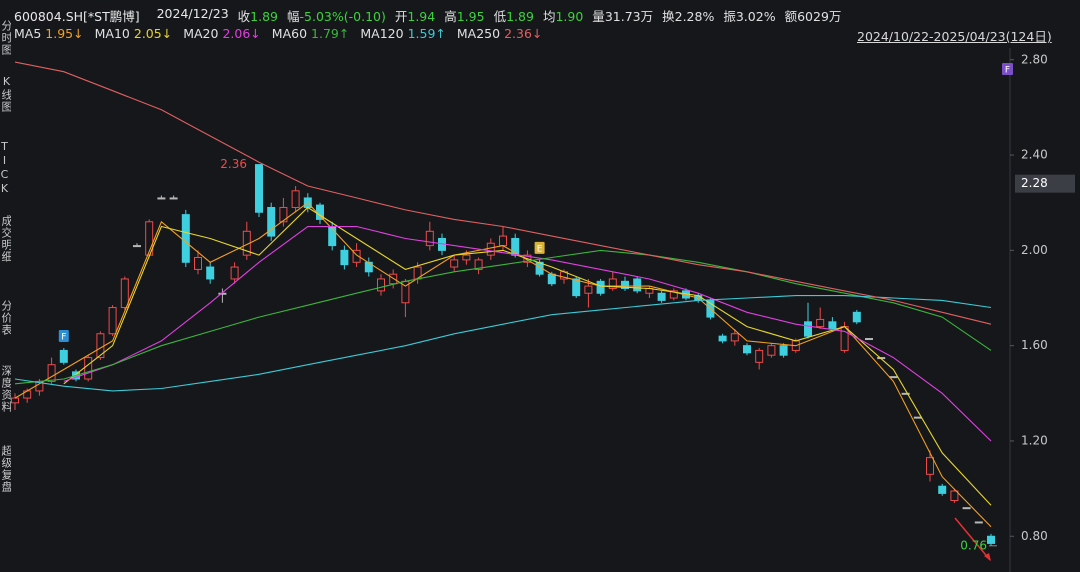 The width and height of the screenshot is (1080, 572). What do you see at coordinates (668, 16) in the screenshot?
I see `quote-label: 换` at bounding box center [668, 16].